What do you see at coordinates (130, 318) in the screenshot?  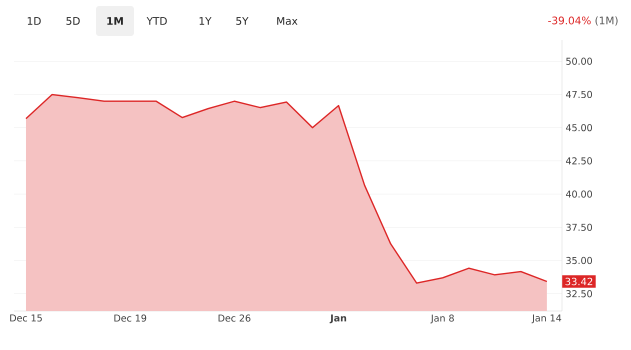 I see `x-tick-label: Dec 19` at bounding box center [130, 318].